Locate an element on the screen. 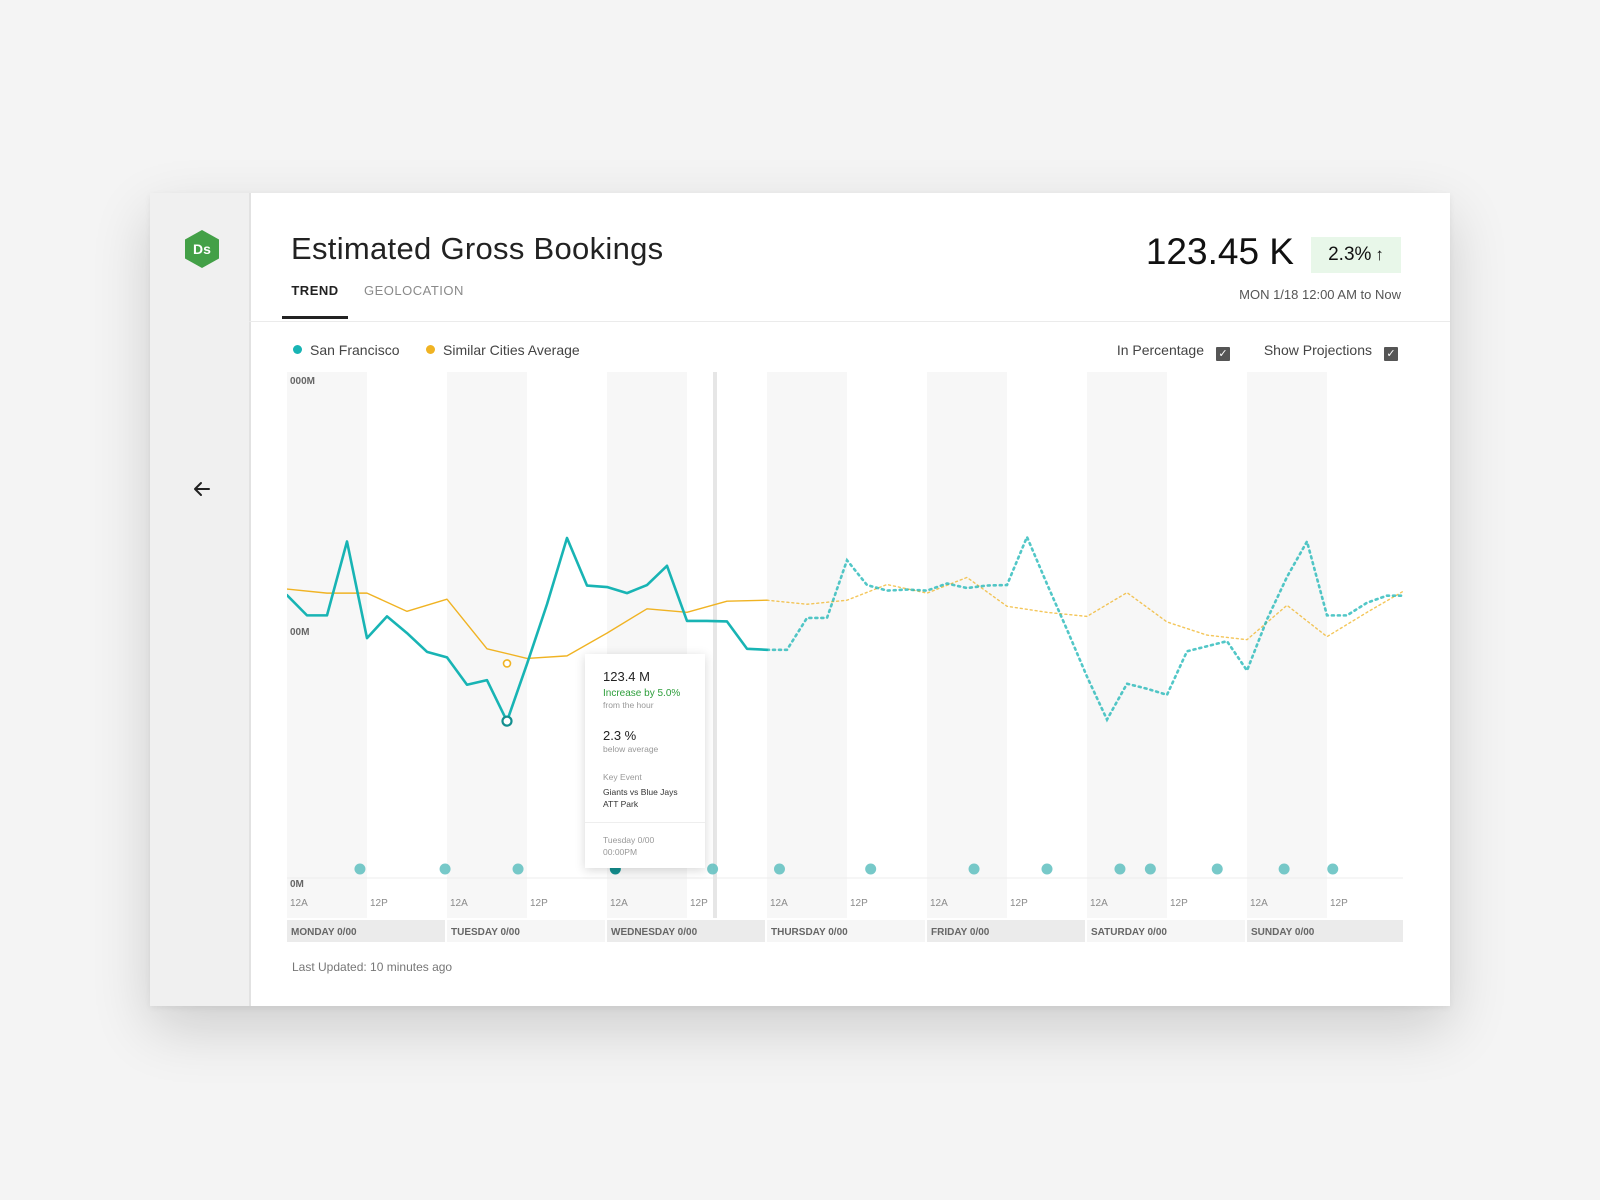 The width and height of the screenshot is (1600, 1200). tooltip-value: 123.4 M is located at coordinates (626, 676).